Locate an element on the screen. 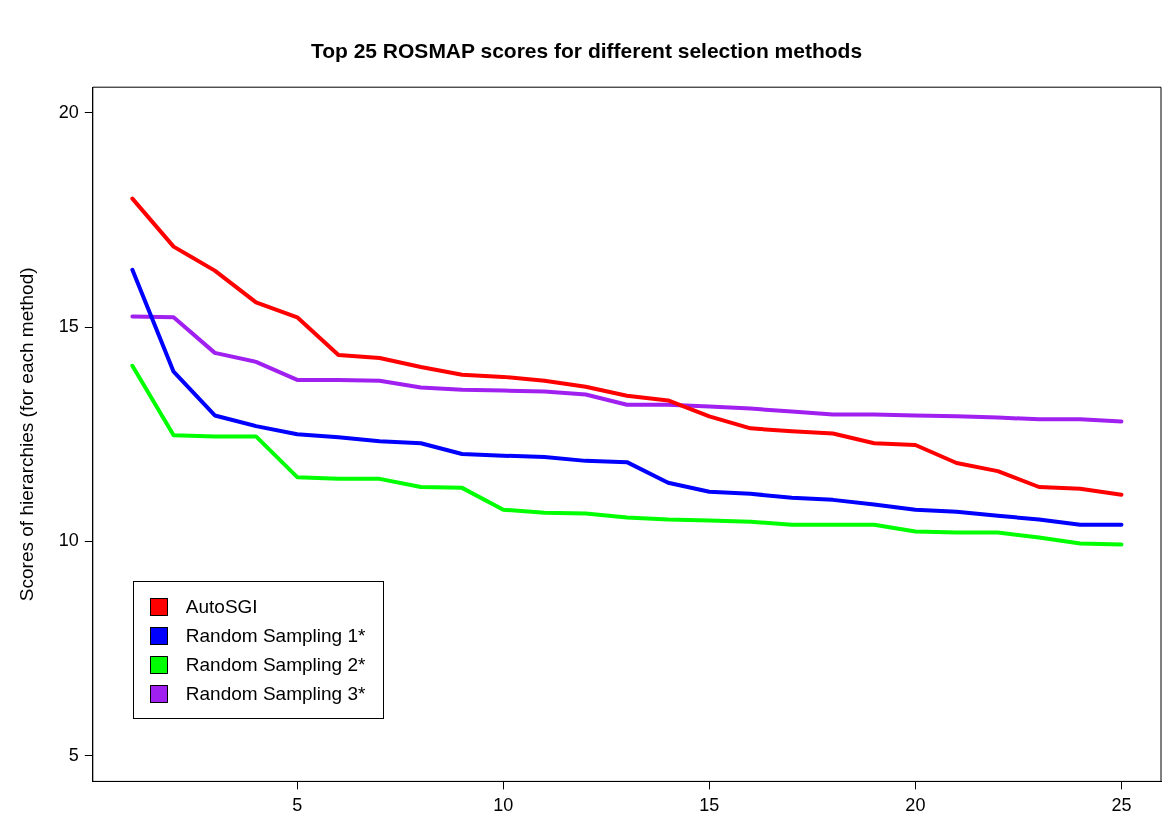  legend-label: AutoSGI is located at coordinates (221, 607).